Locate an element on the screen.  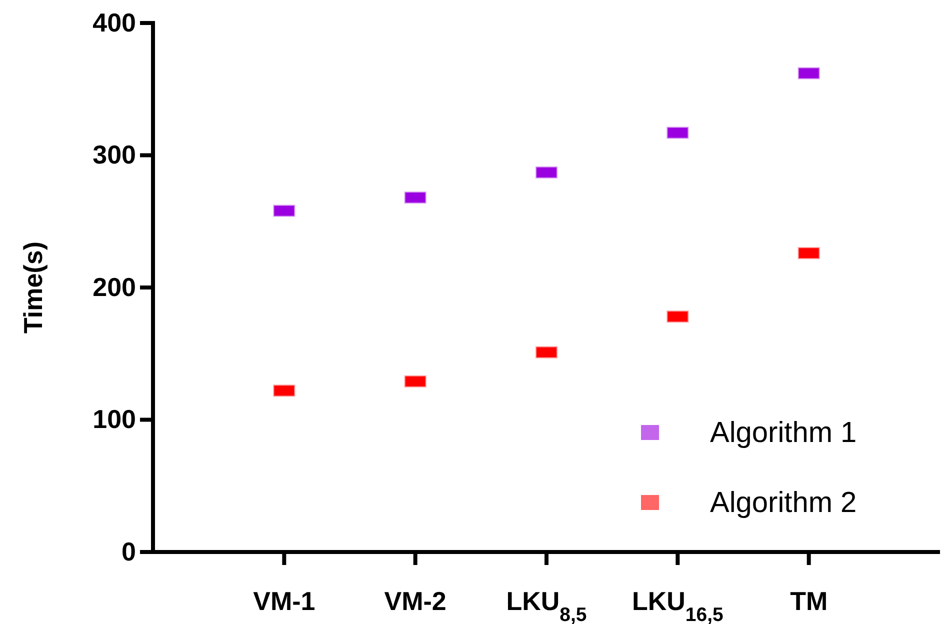
x-tick-label: LKU$_{16,5}$ is located at coordinates (678, 605).